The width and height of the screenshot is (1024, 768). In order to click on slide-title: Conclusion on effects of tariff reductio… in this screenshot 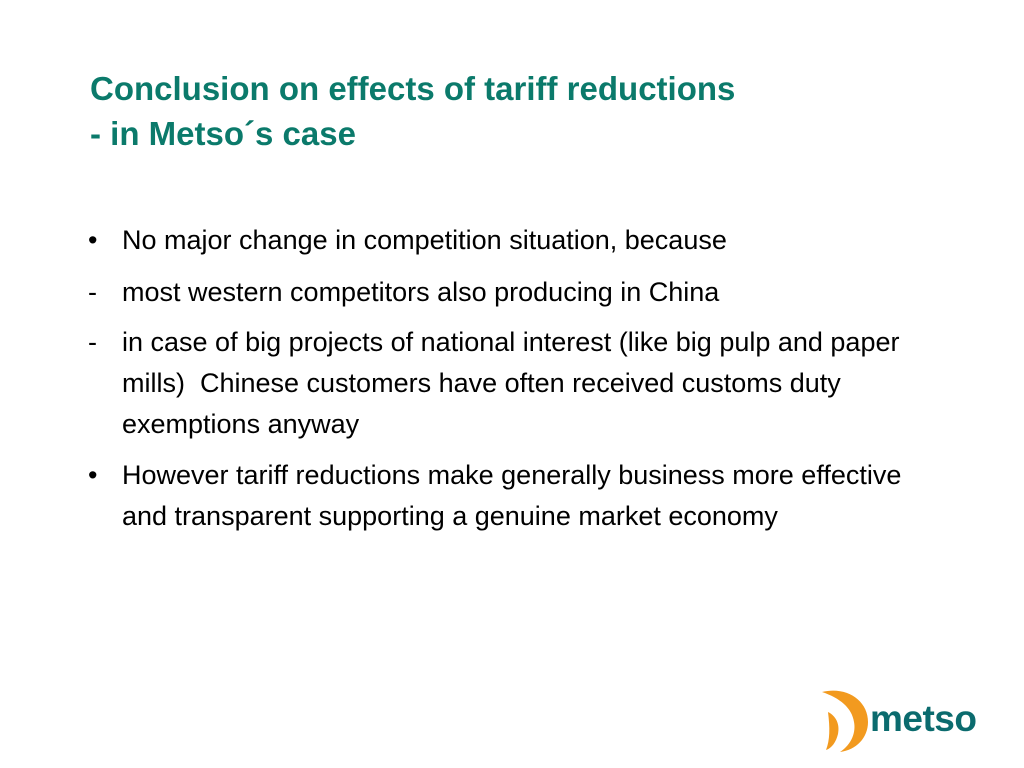, I will do `click(412, 111)`.